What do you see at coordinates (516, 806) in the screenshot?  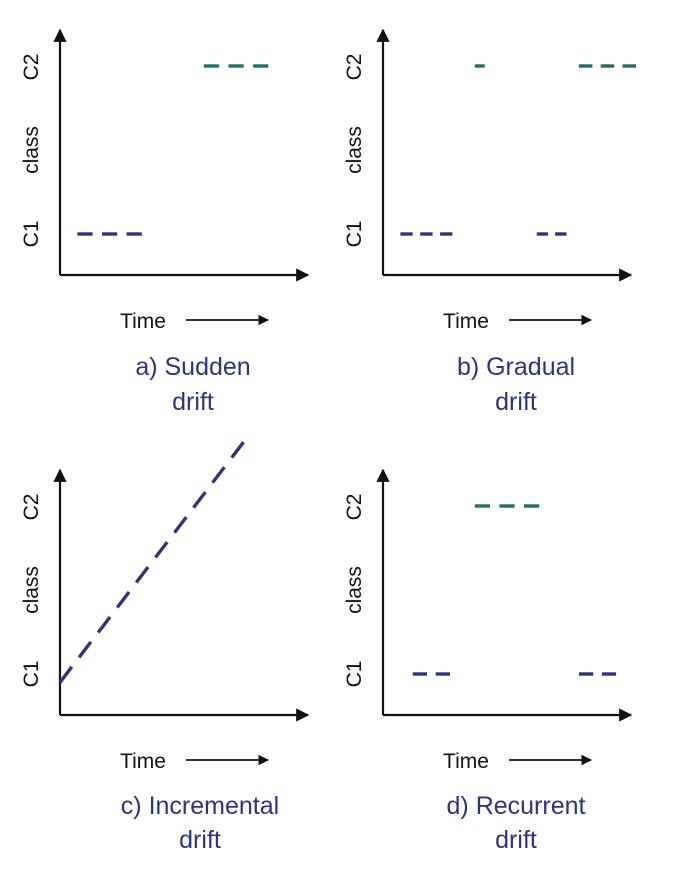 I see `caption-line-1: d) Recurrent` at bounding box center [516, 806].